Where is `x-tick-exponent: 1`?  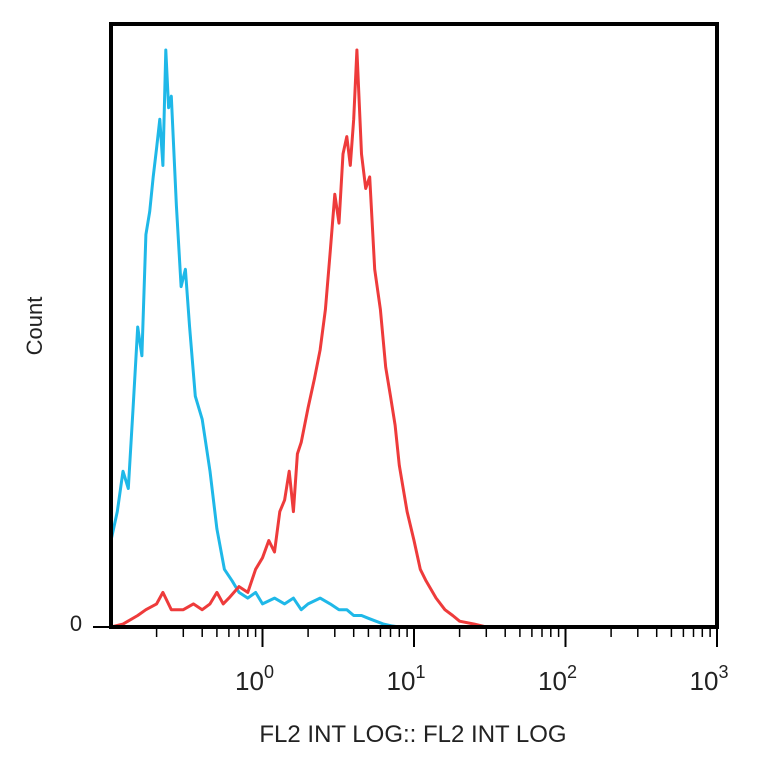
x-tick-exponent: 1 is located at coordinates (420, 672).